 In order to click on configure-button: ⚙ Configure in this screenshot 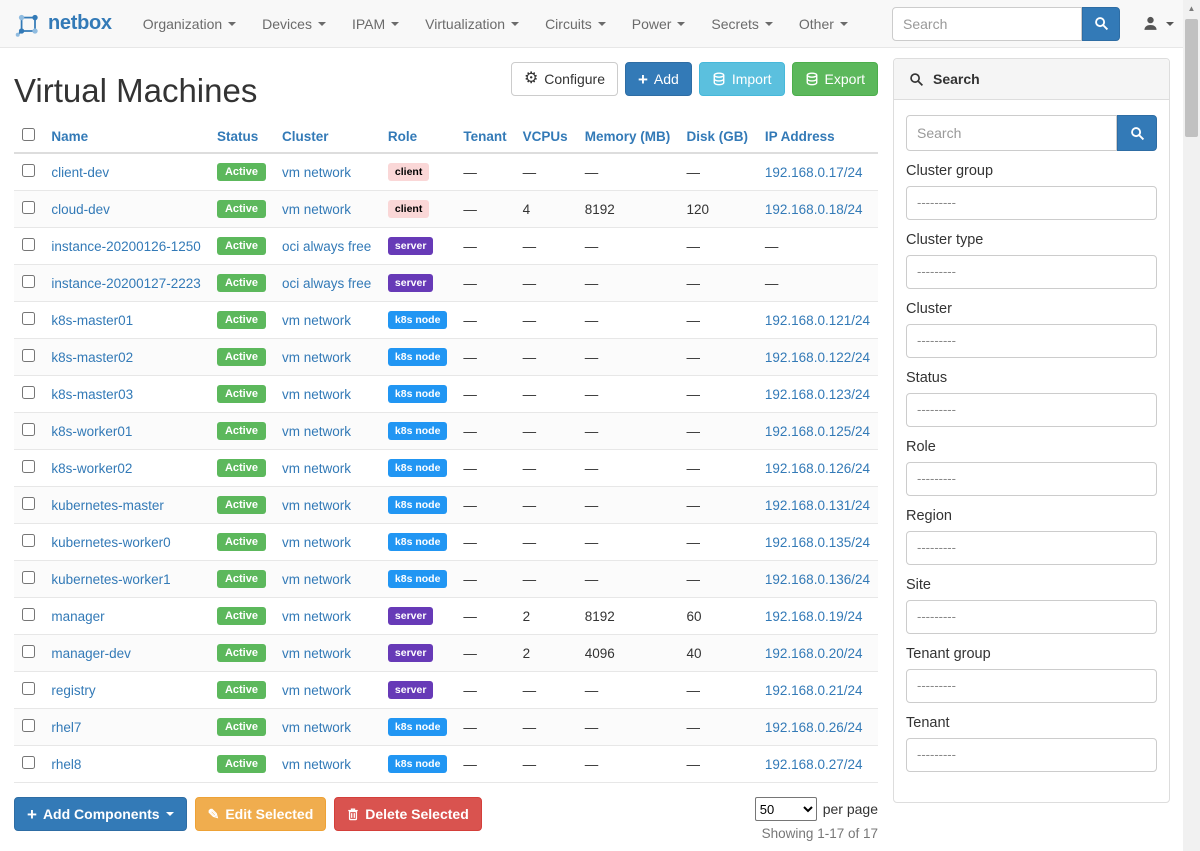, I will do `click(564, 79)`.